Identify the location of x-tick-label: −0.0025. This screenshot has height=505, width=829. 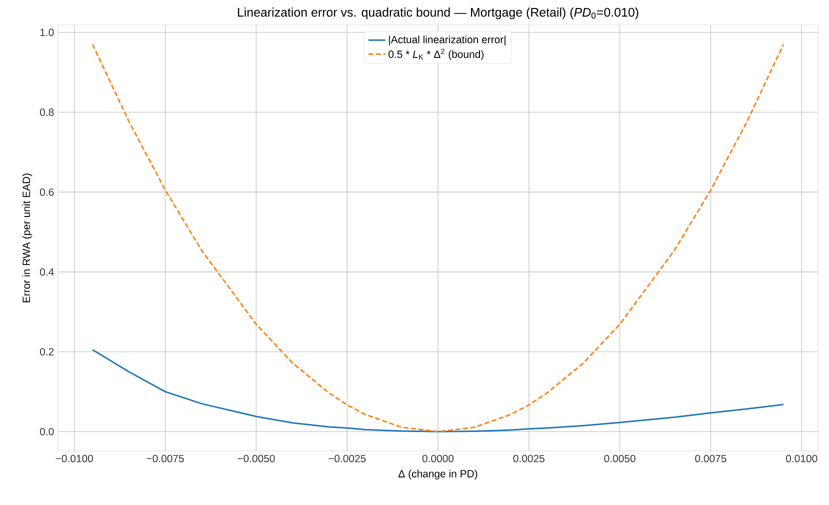
(347, 458).